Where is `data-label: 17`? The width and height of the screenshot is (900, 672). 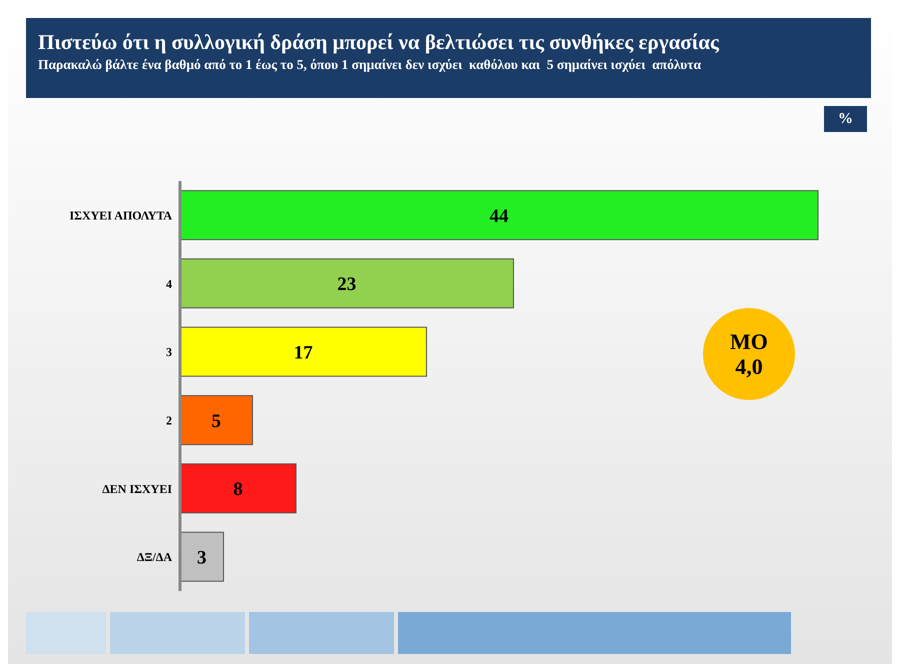
data-label: 17 is located at coordinates (304, 353).